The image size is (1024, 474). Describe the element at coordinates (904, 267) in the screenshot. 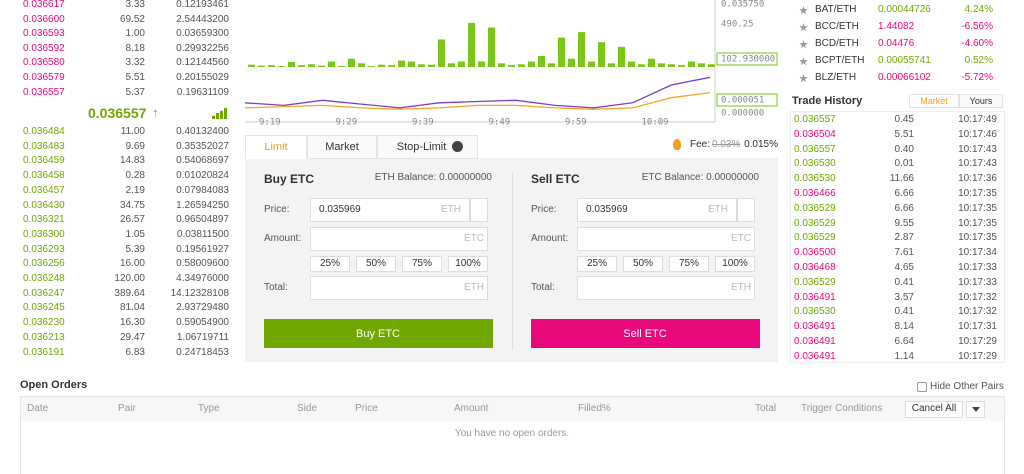

I see `trade-amount: 4.65` at that location.